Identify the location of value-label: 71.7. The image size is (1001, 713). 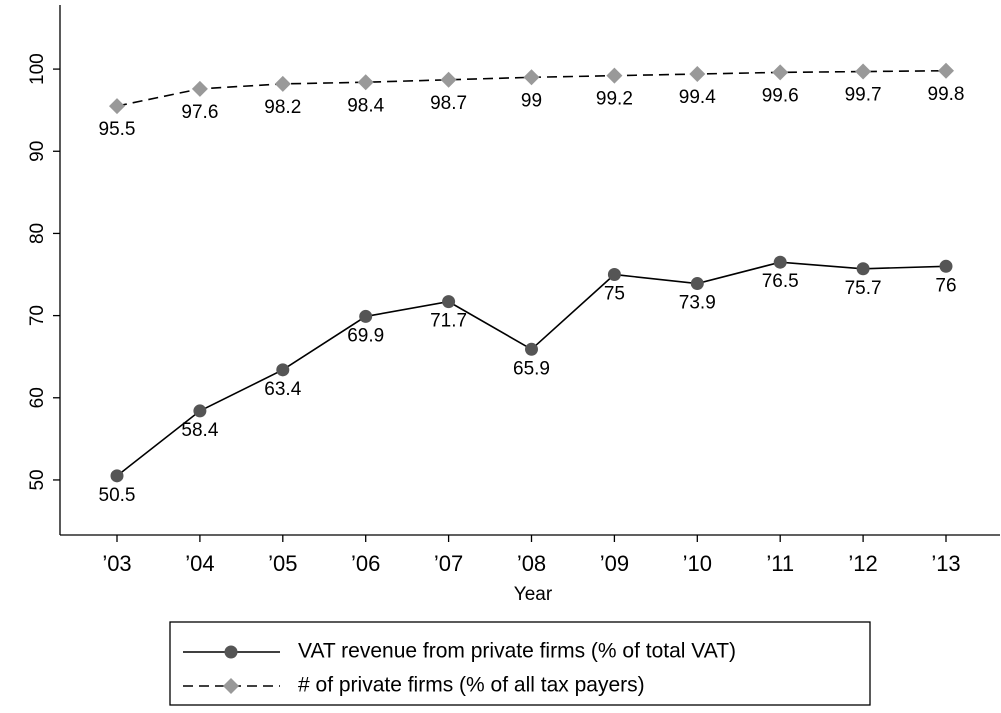
(448, 321).